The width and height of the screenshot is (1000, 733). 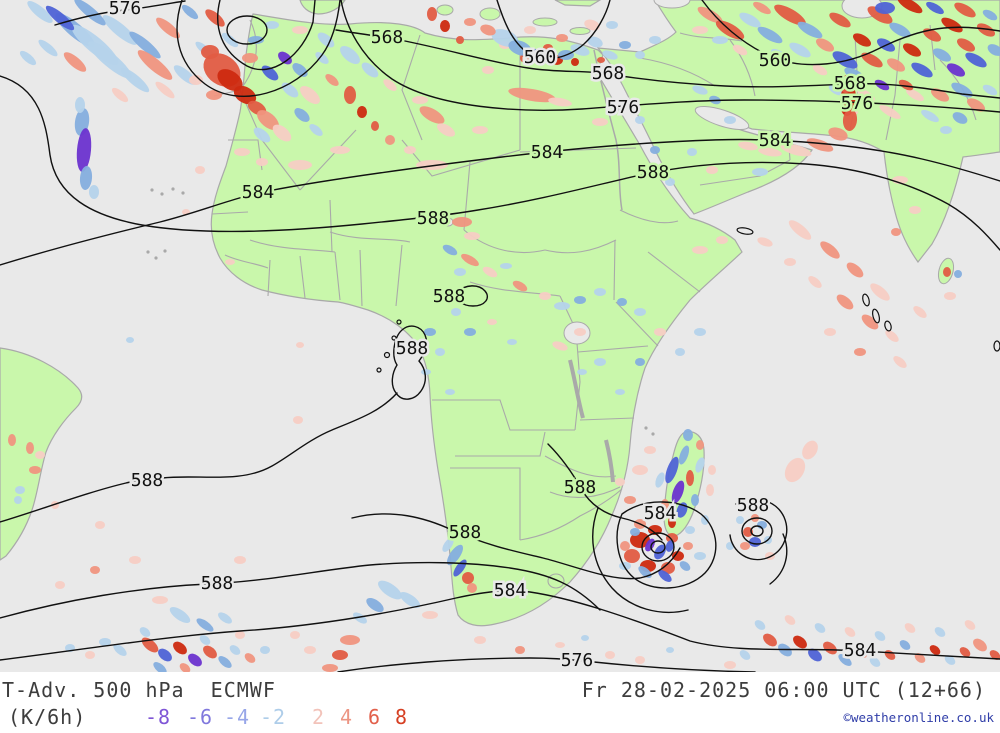 I want to click on legend-value-6: 6, so click(x=375, y=717).